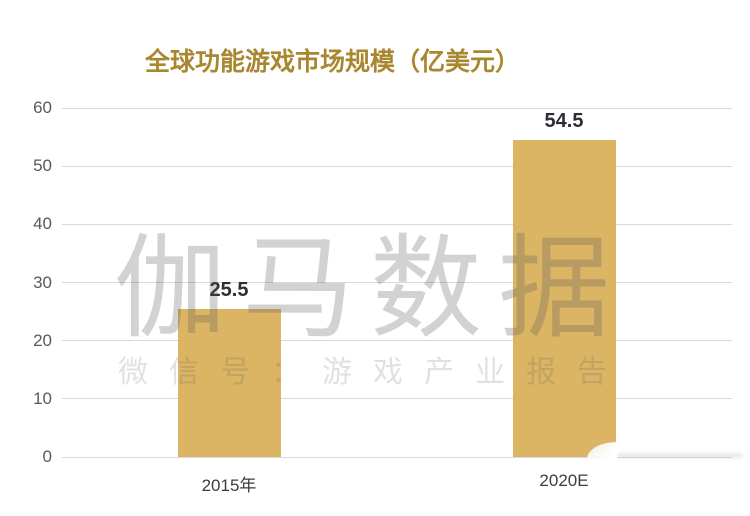 Image resolution: width=750 pixels, height=516 pixels. I want to click on y-axis-tick-label-60: 60, so click(42, 107).